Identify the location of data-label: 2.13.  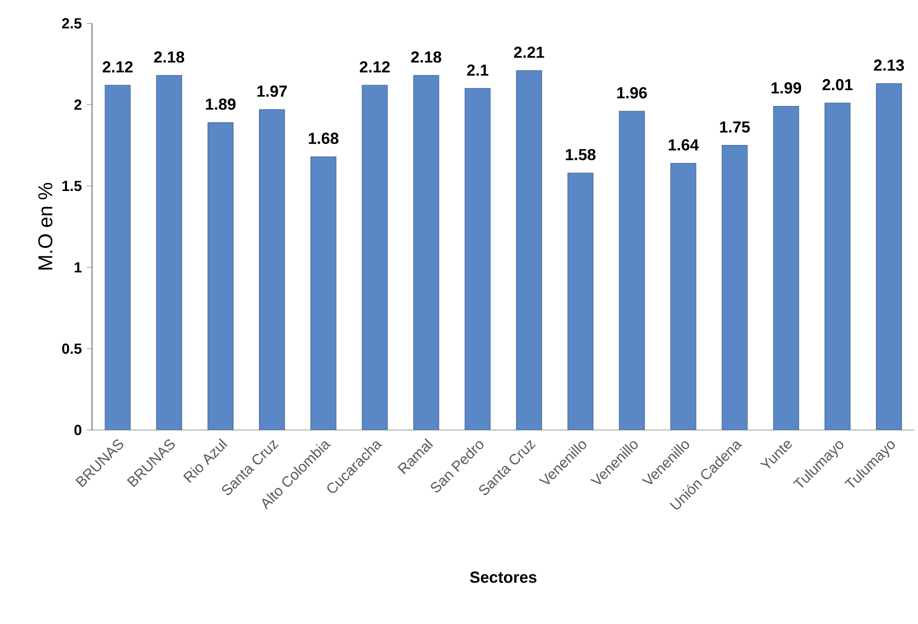
(889, 65).